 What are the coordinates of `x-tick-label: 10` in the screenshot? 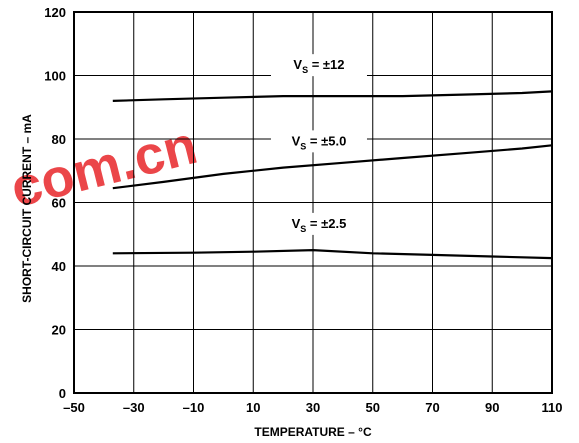 It's located at (253, 407).